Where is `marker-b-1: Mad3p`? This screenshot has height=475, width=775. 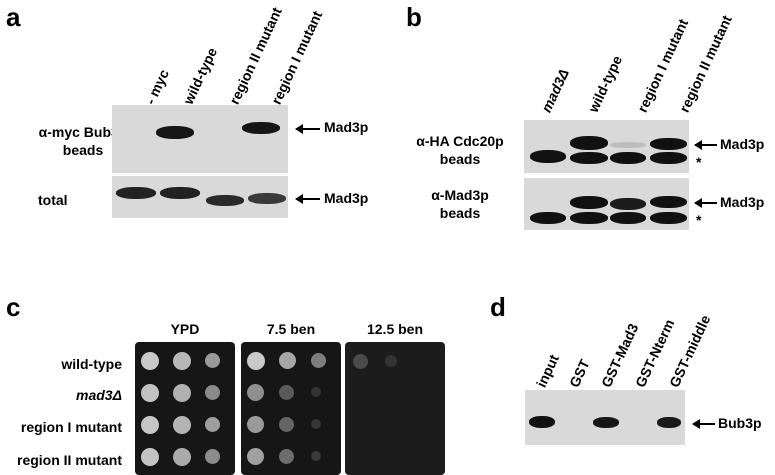 marker-b-1: Mad3p is located at coordinates (742, 144).